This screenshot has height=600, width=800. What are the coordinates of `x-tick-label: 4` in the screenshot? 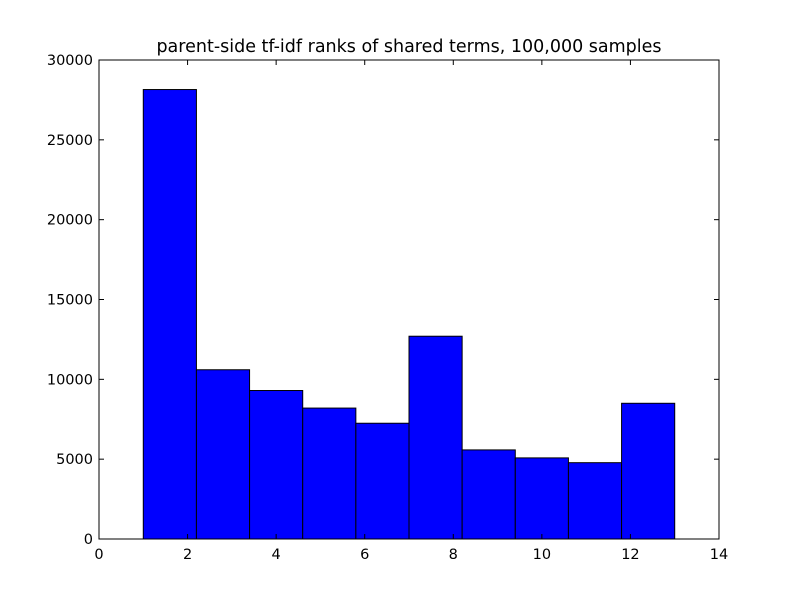 It's located at (276, 555).